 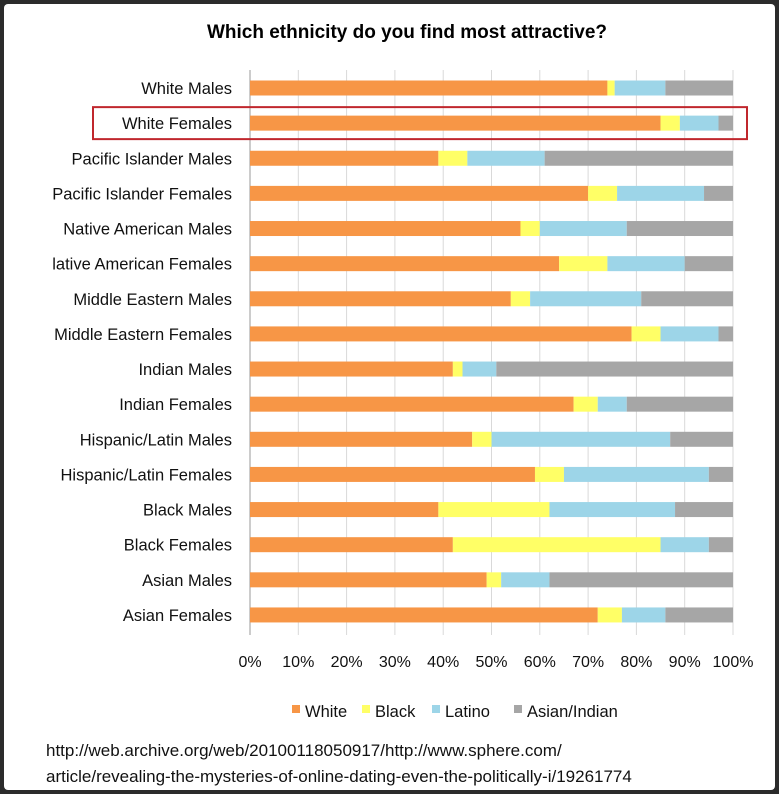 What do you see at coordinates (185, 370) in the screenshot?
I see `category-label: Indian Males` at bounding box center [185, 370].